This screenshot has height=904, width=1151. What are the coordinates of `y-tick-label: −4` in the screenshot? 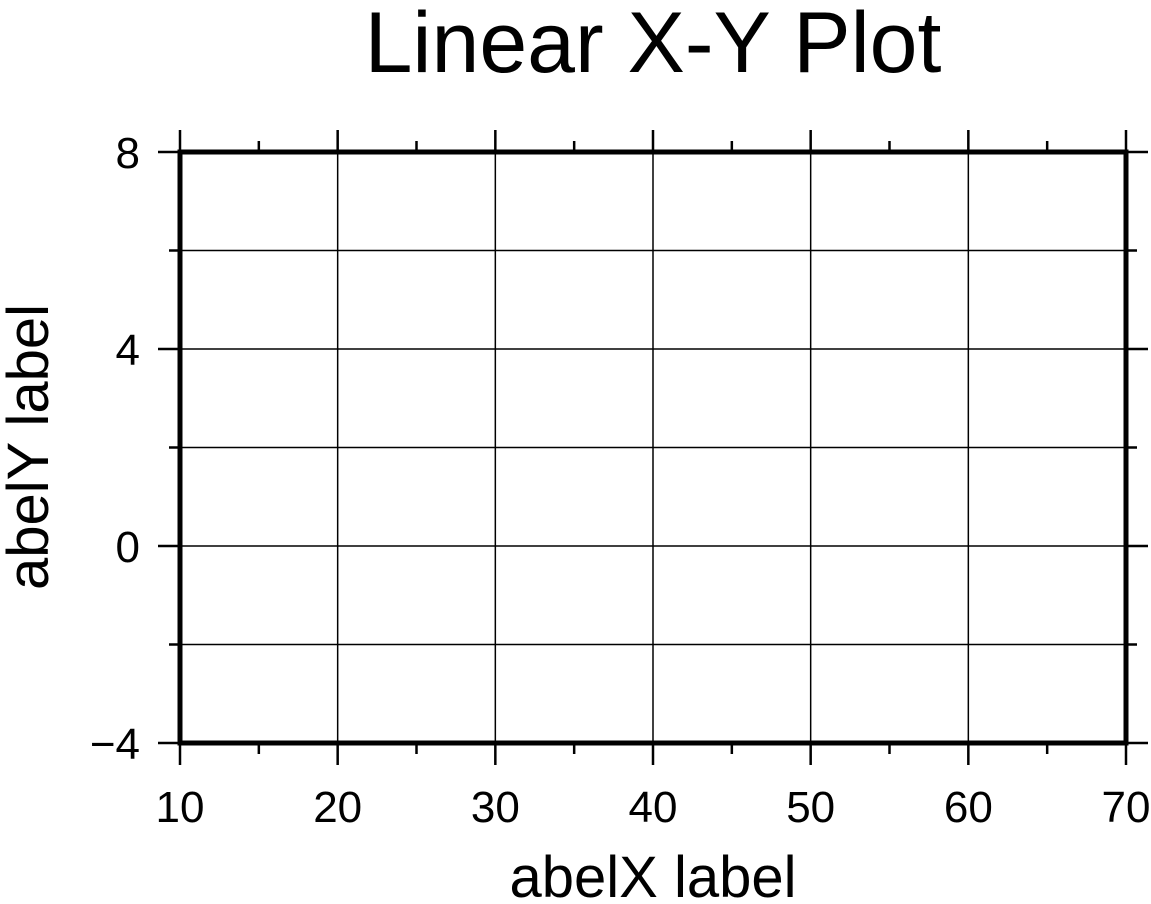 It's located at (115, 744).